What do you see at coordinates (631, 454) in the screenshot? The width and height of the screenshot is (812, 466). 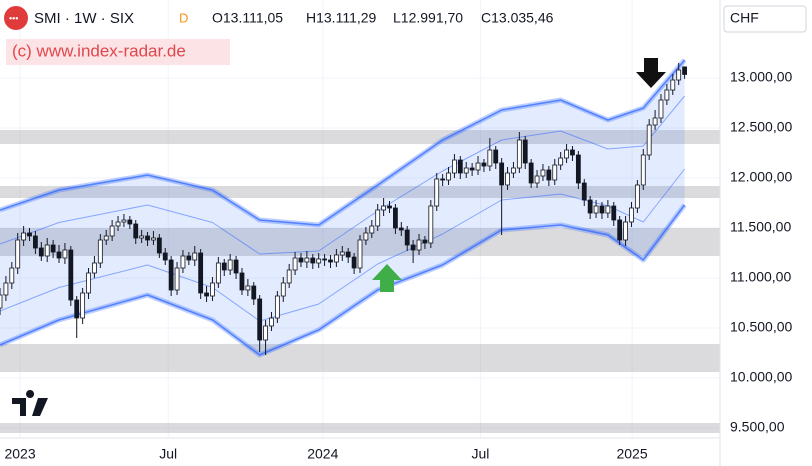 I see `x-tick-label: 2025` at bounding box center [631, 454].